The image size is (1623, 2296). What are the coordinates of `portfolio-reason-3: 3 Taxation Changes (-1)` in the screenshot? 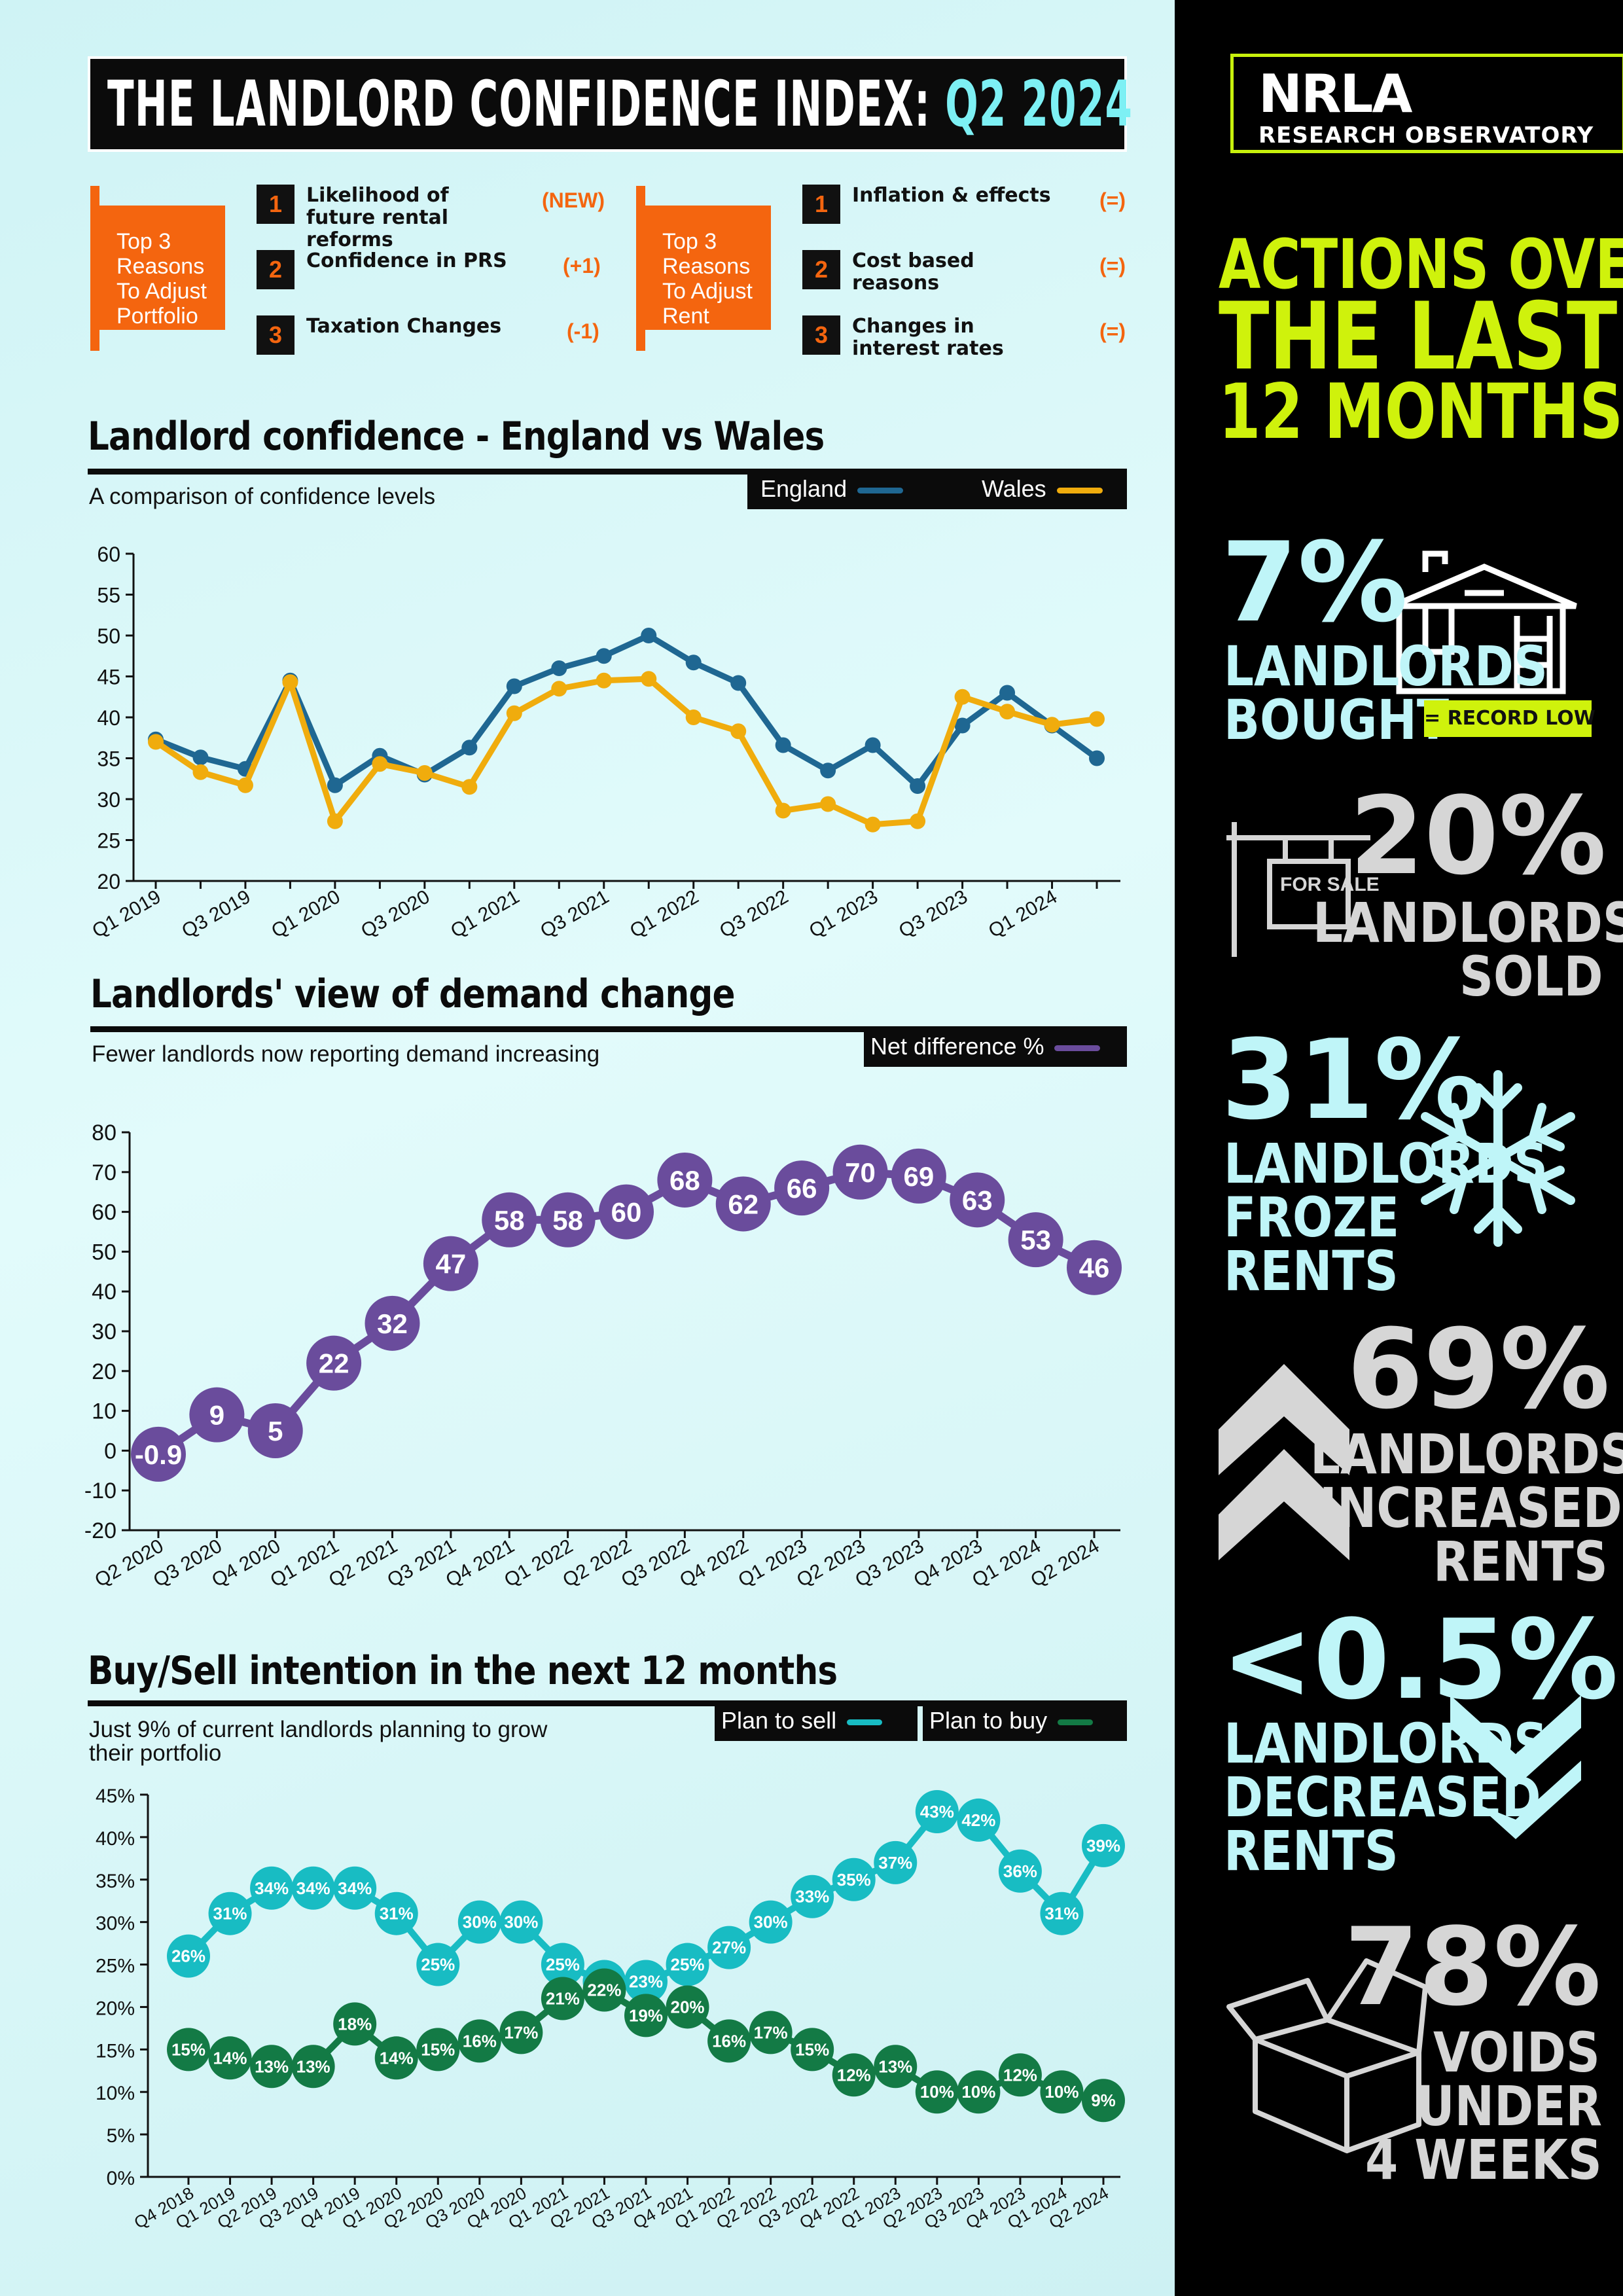 It's located at (428, 336).